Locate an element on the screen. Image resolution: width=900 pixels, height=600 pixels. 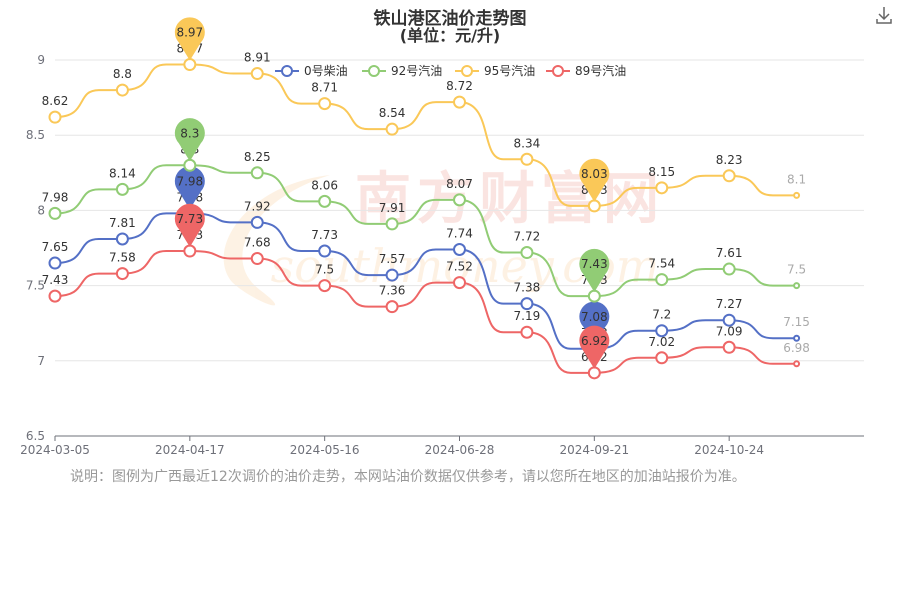
data-label: 8.07 is located at coordinates (459, 184).